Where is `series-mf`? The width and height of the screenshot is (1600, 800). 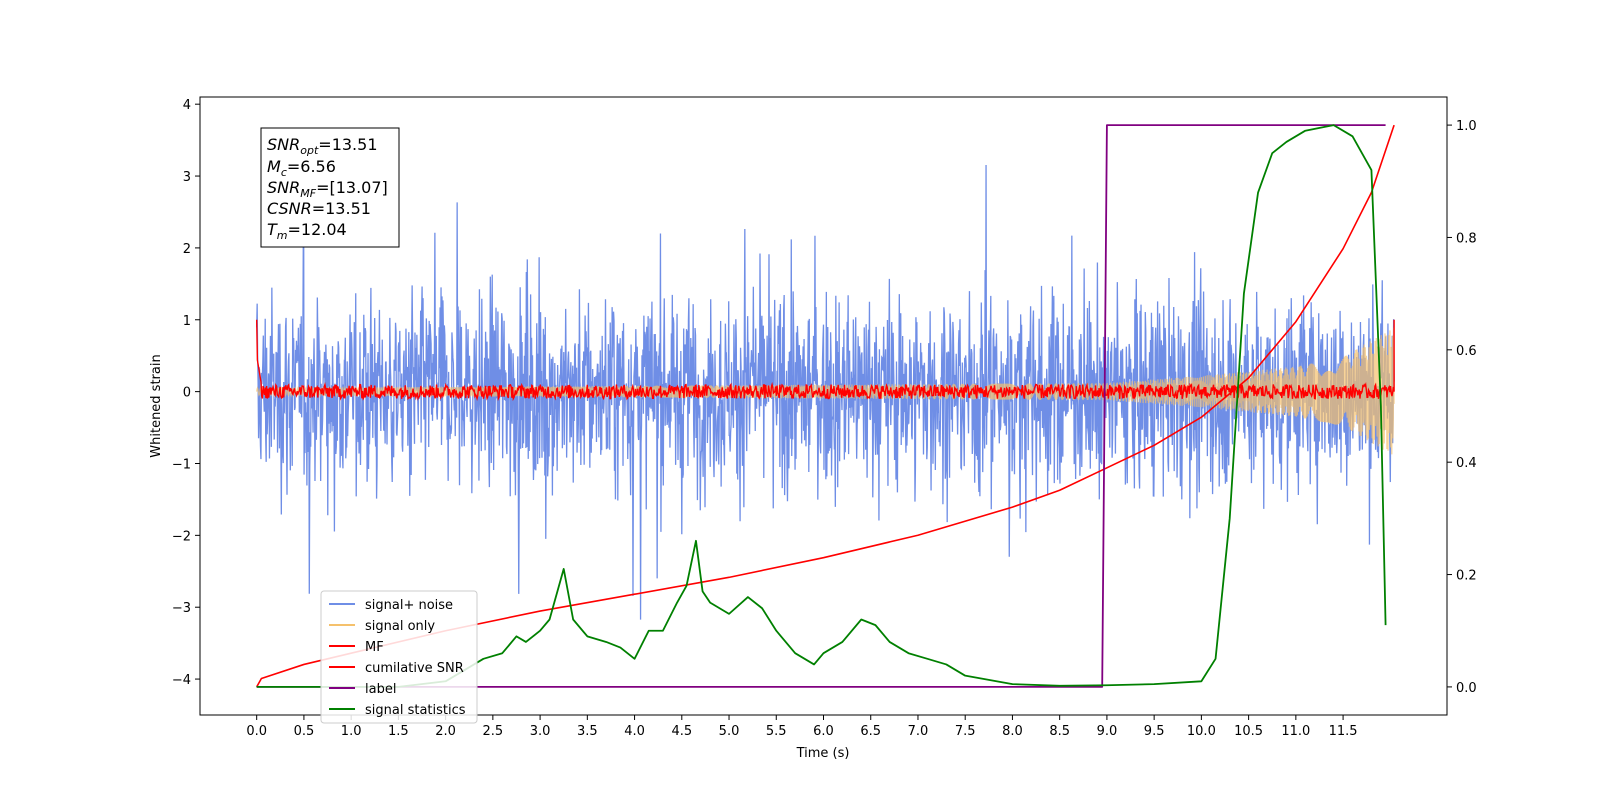 series-mf is located at coordinates (825, 360).